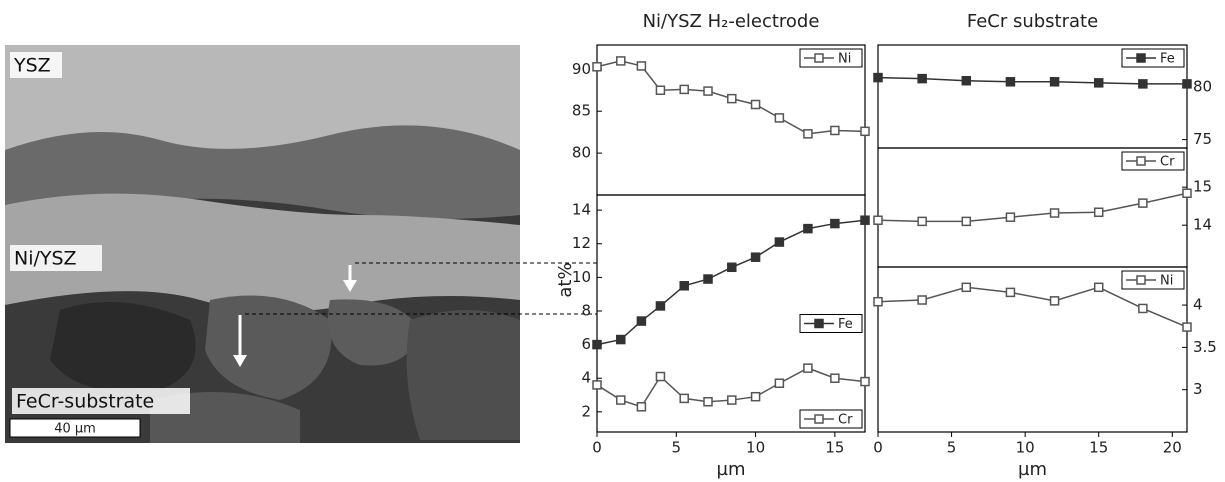 This screenshot has width=1225, height=482. Describe the element at coordinates (581, 69) in the screenshot. I see `y-tick-label: 90` at that location.